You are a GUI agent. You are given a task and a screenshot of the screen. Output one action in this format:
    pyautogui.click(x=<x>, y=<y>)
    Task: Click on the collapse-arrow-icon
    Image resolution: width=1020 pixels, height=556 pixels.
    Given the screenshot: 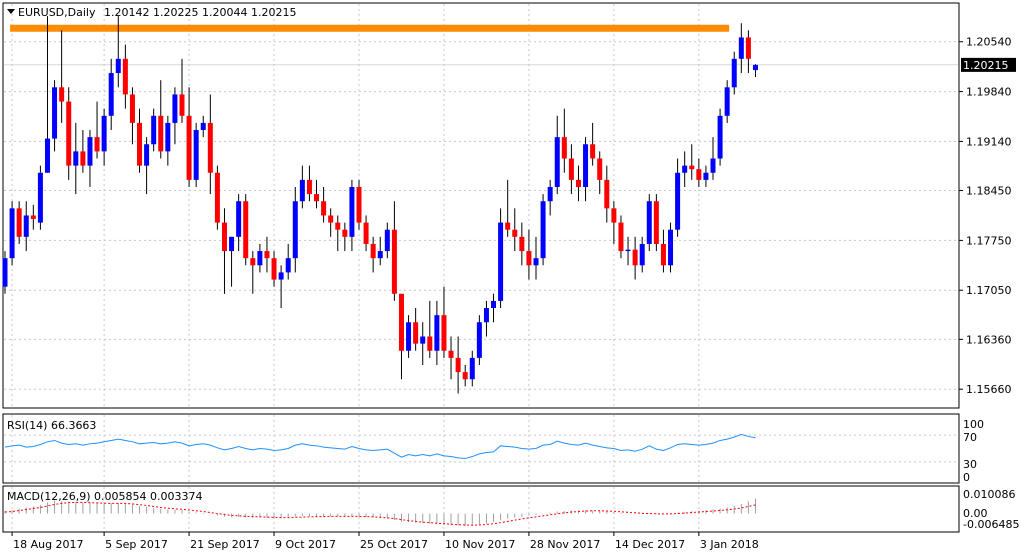 What is the action you would take?
    pyautogui.click(x=11, y=11)
    